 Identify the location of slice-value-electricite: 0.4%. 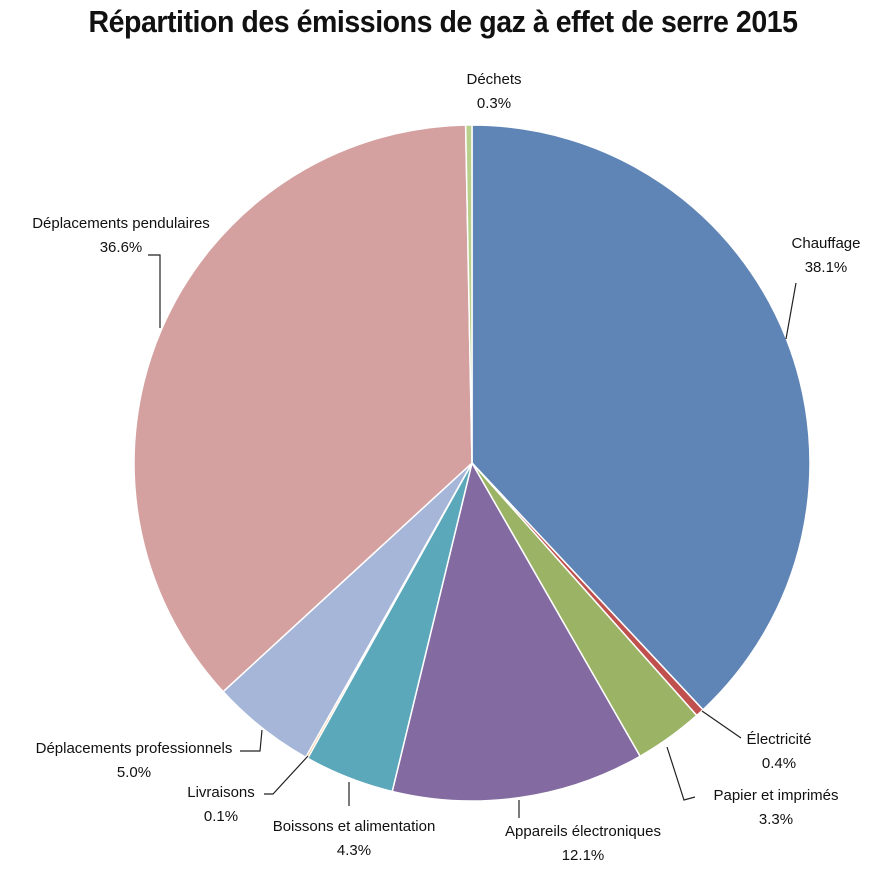
(779, 763).